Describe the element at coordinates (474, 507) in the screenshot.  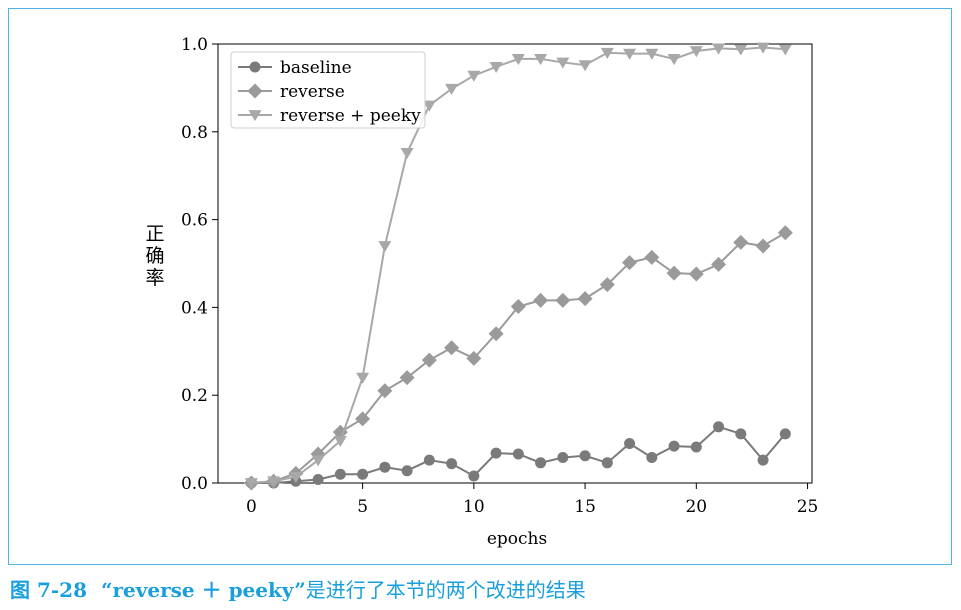
I see `x-tick-label: 10` at that location.